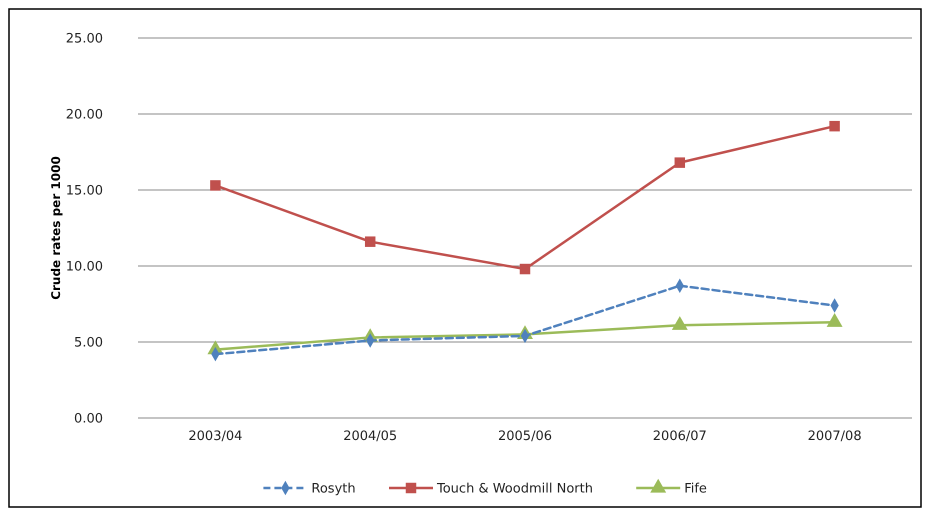  What do you see at coordinates (84, 267) in the screenshot?
I see `y-tick-label: 10.00` at bounding box center [84, 267].